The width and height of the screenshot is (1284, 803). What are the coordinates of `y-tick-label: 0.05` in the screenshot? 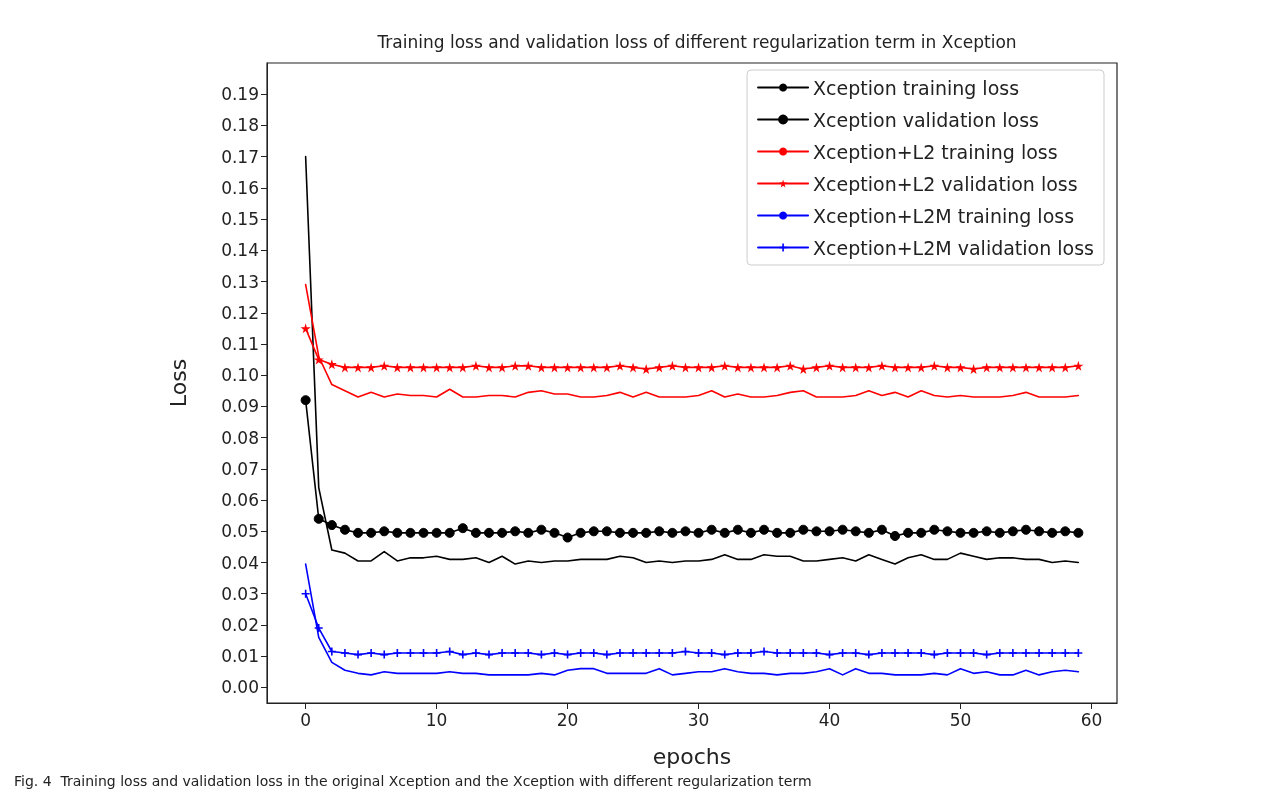 It's located at (240, 531).